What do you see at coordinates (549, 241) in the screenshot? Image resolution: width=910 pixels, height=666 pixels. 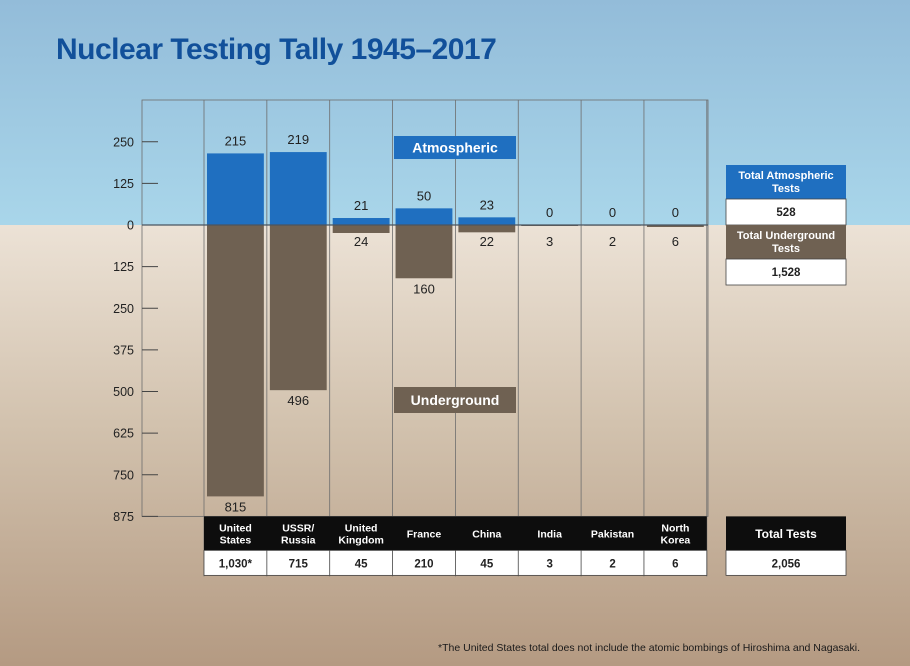 I see `underground-value-label: 3` at bounding box center [549, 241].